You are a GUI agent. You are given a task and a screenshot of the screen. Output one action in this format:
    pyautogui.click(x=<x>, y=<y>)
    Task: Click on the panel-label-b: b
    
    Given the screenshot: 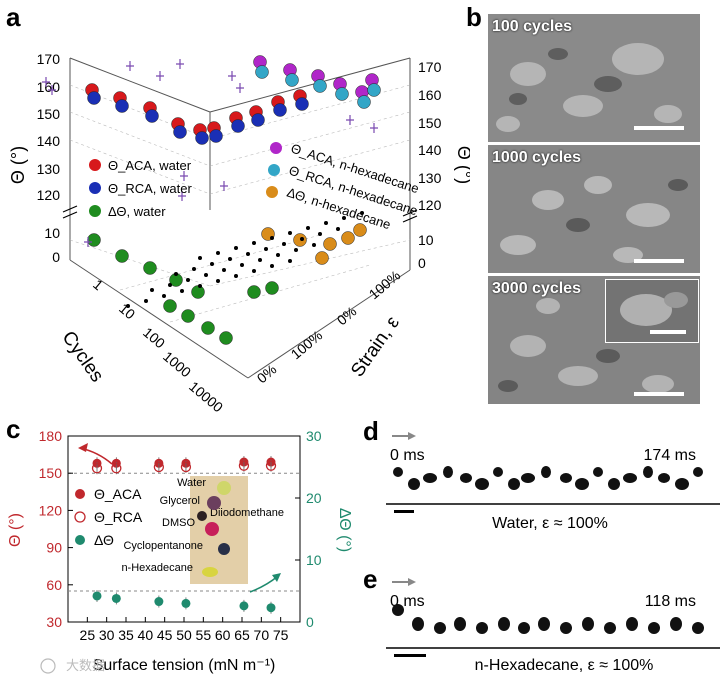 What is the action you would take?
    pyautogui.click(x=474, y=17)
    